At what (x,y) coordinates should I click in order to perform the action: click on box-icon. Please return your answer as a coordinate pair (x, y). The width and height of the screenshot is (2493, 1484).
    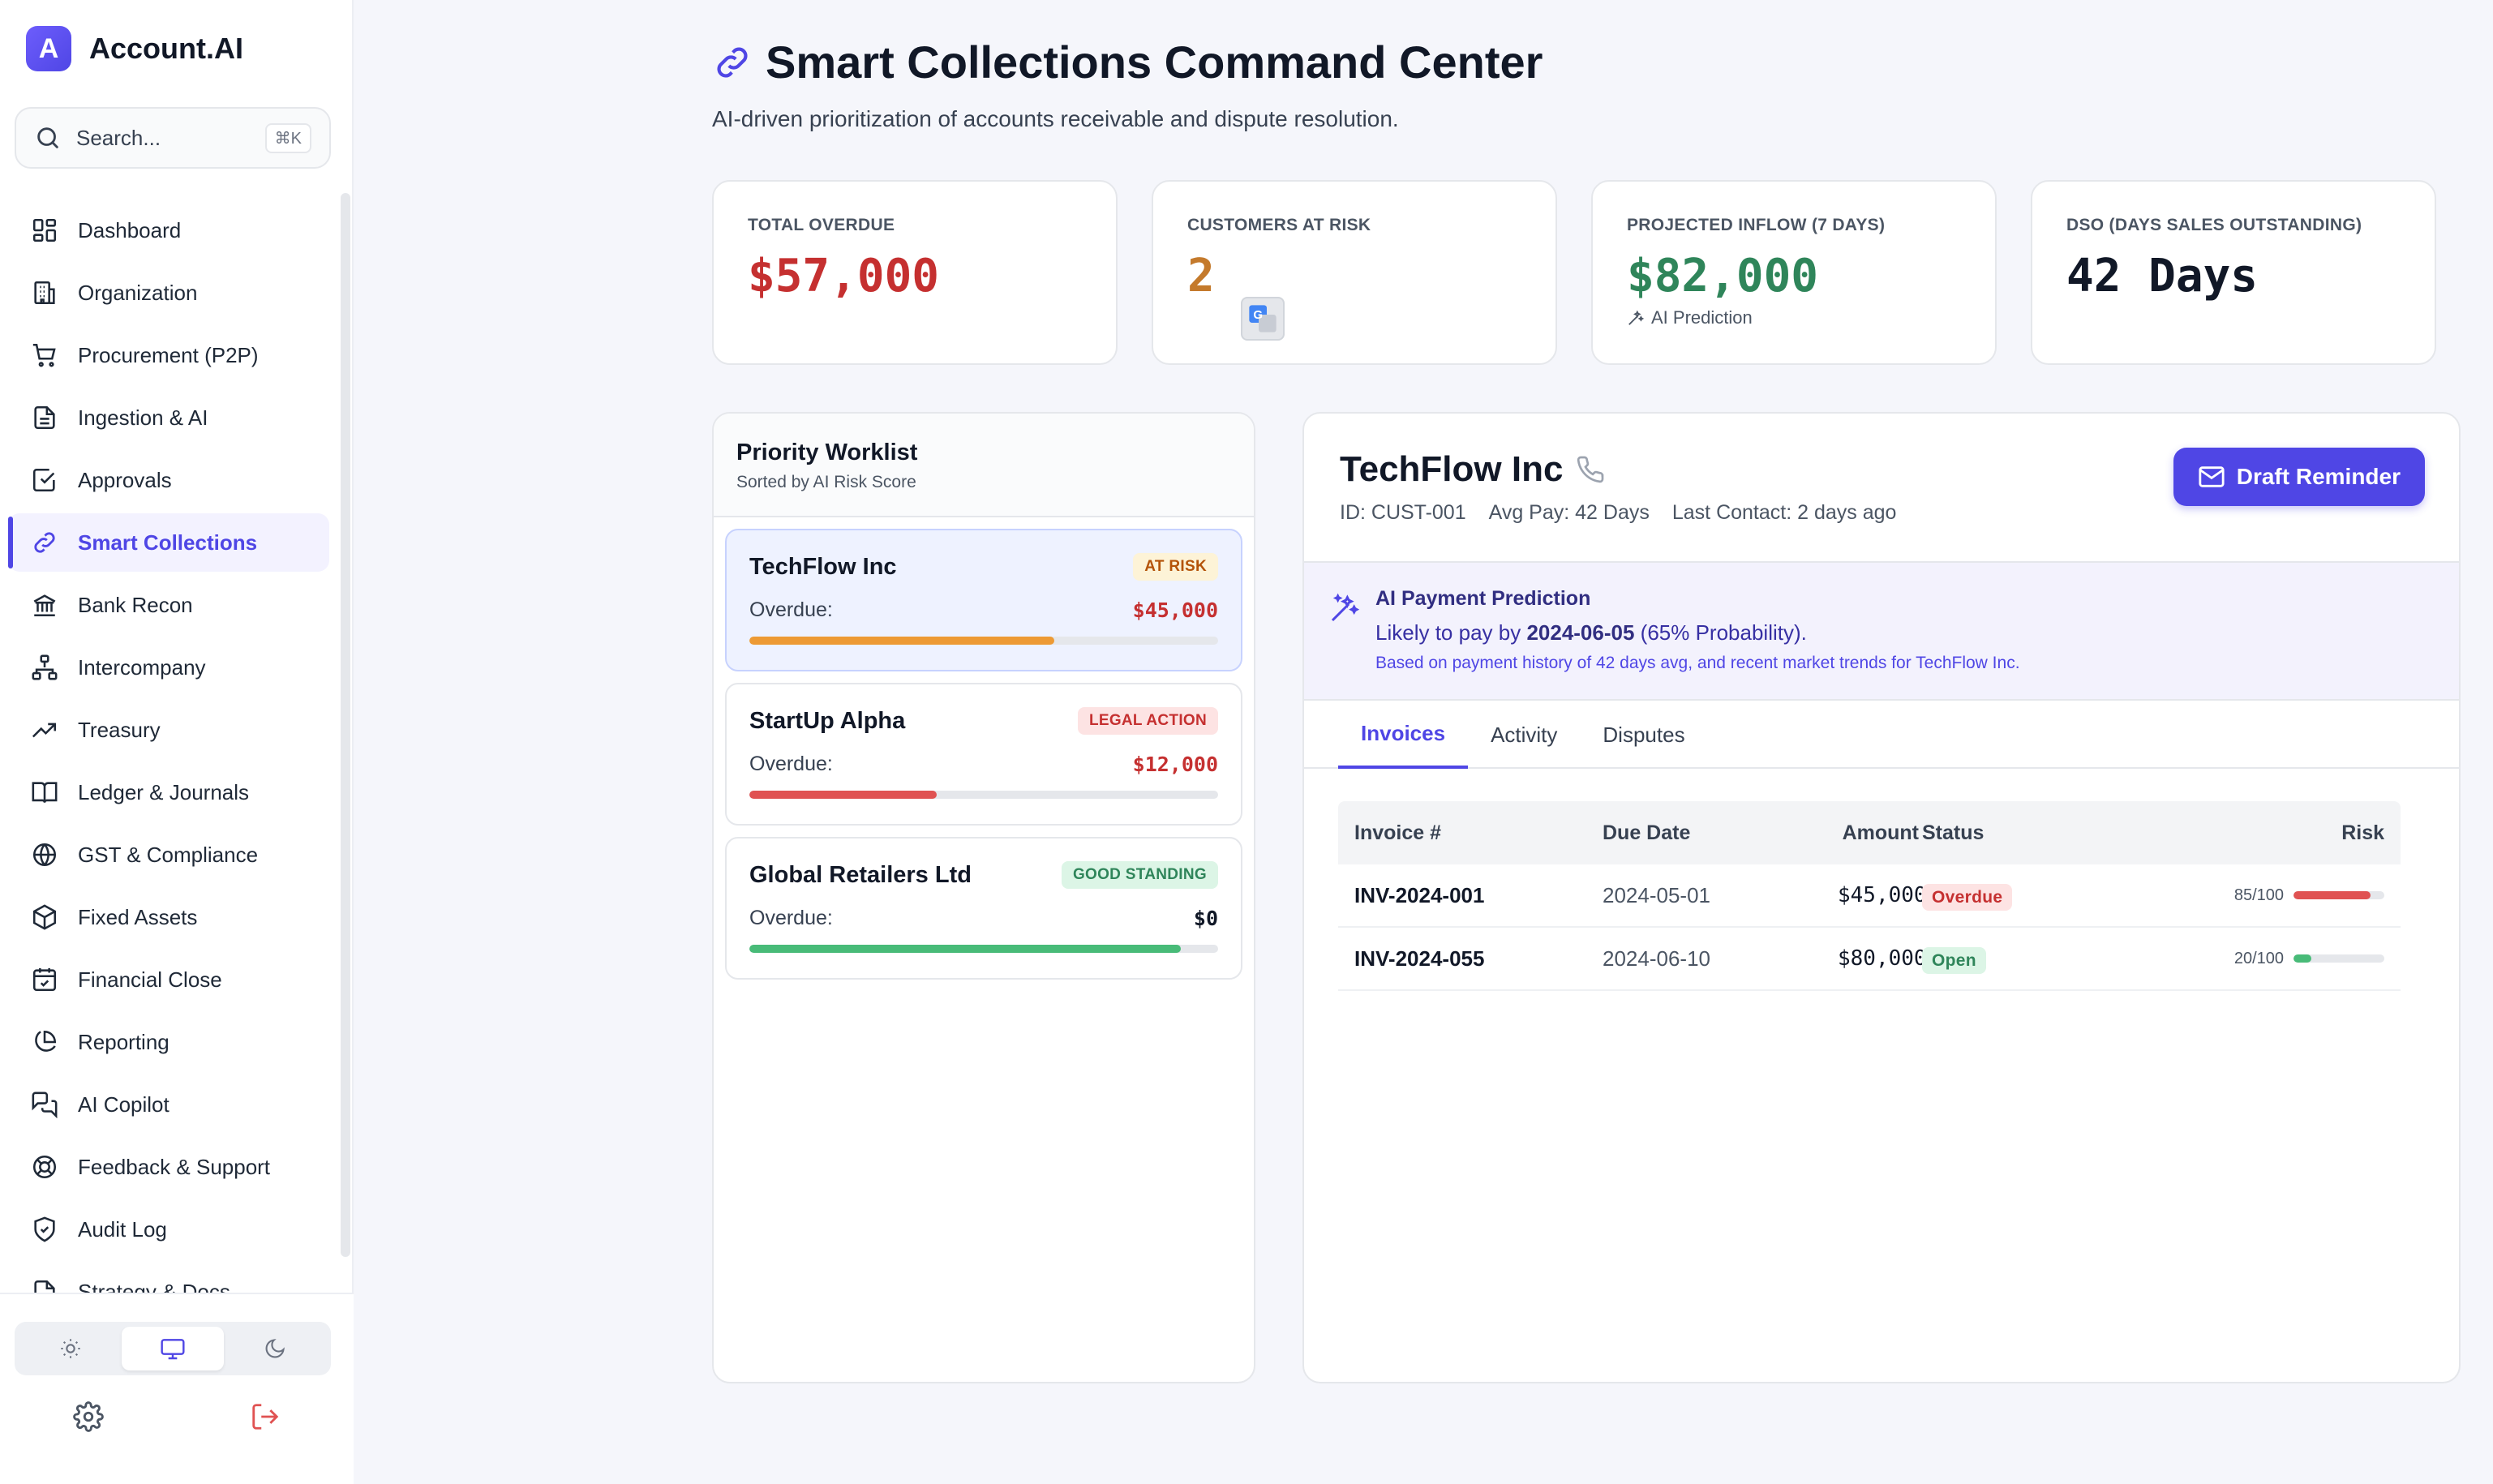
    Looking at the image, I should click on (45, 917).